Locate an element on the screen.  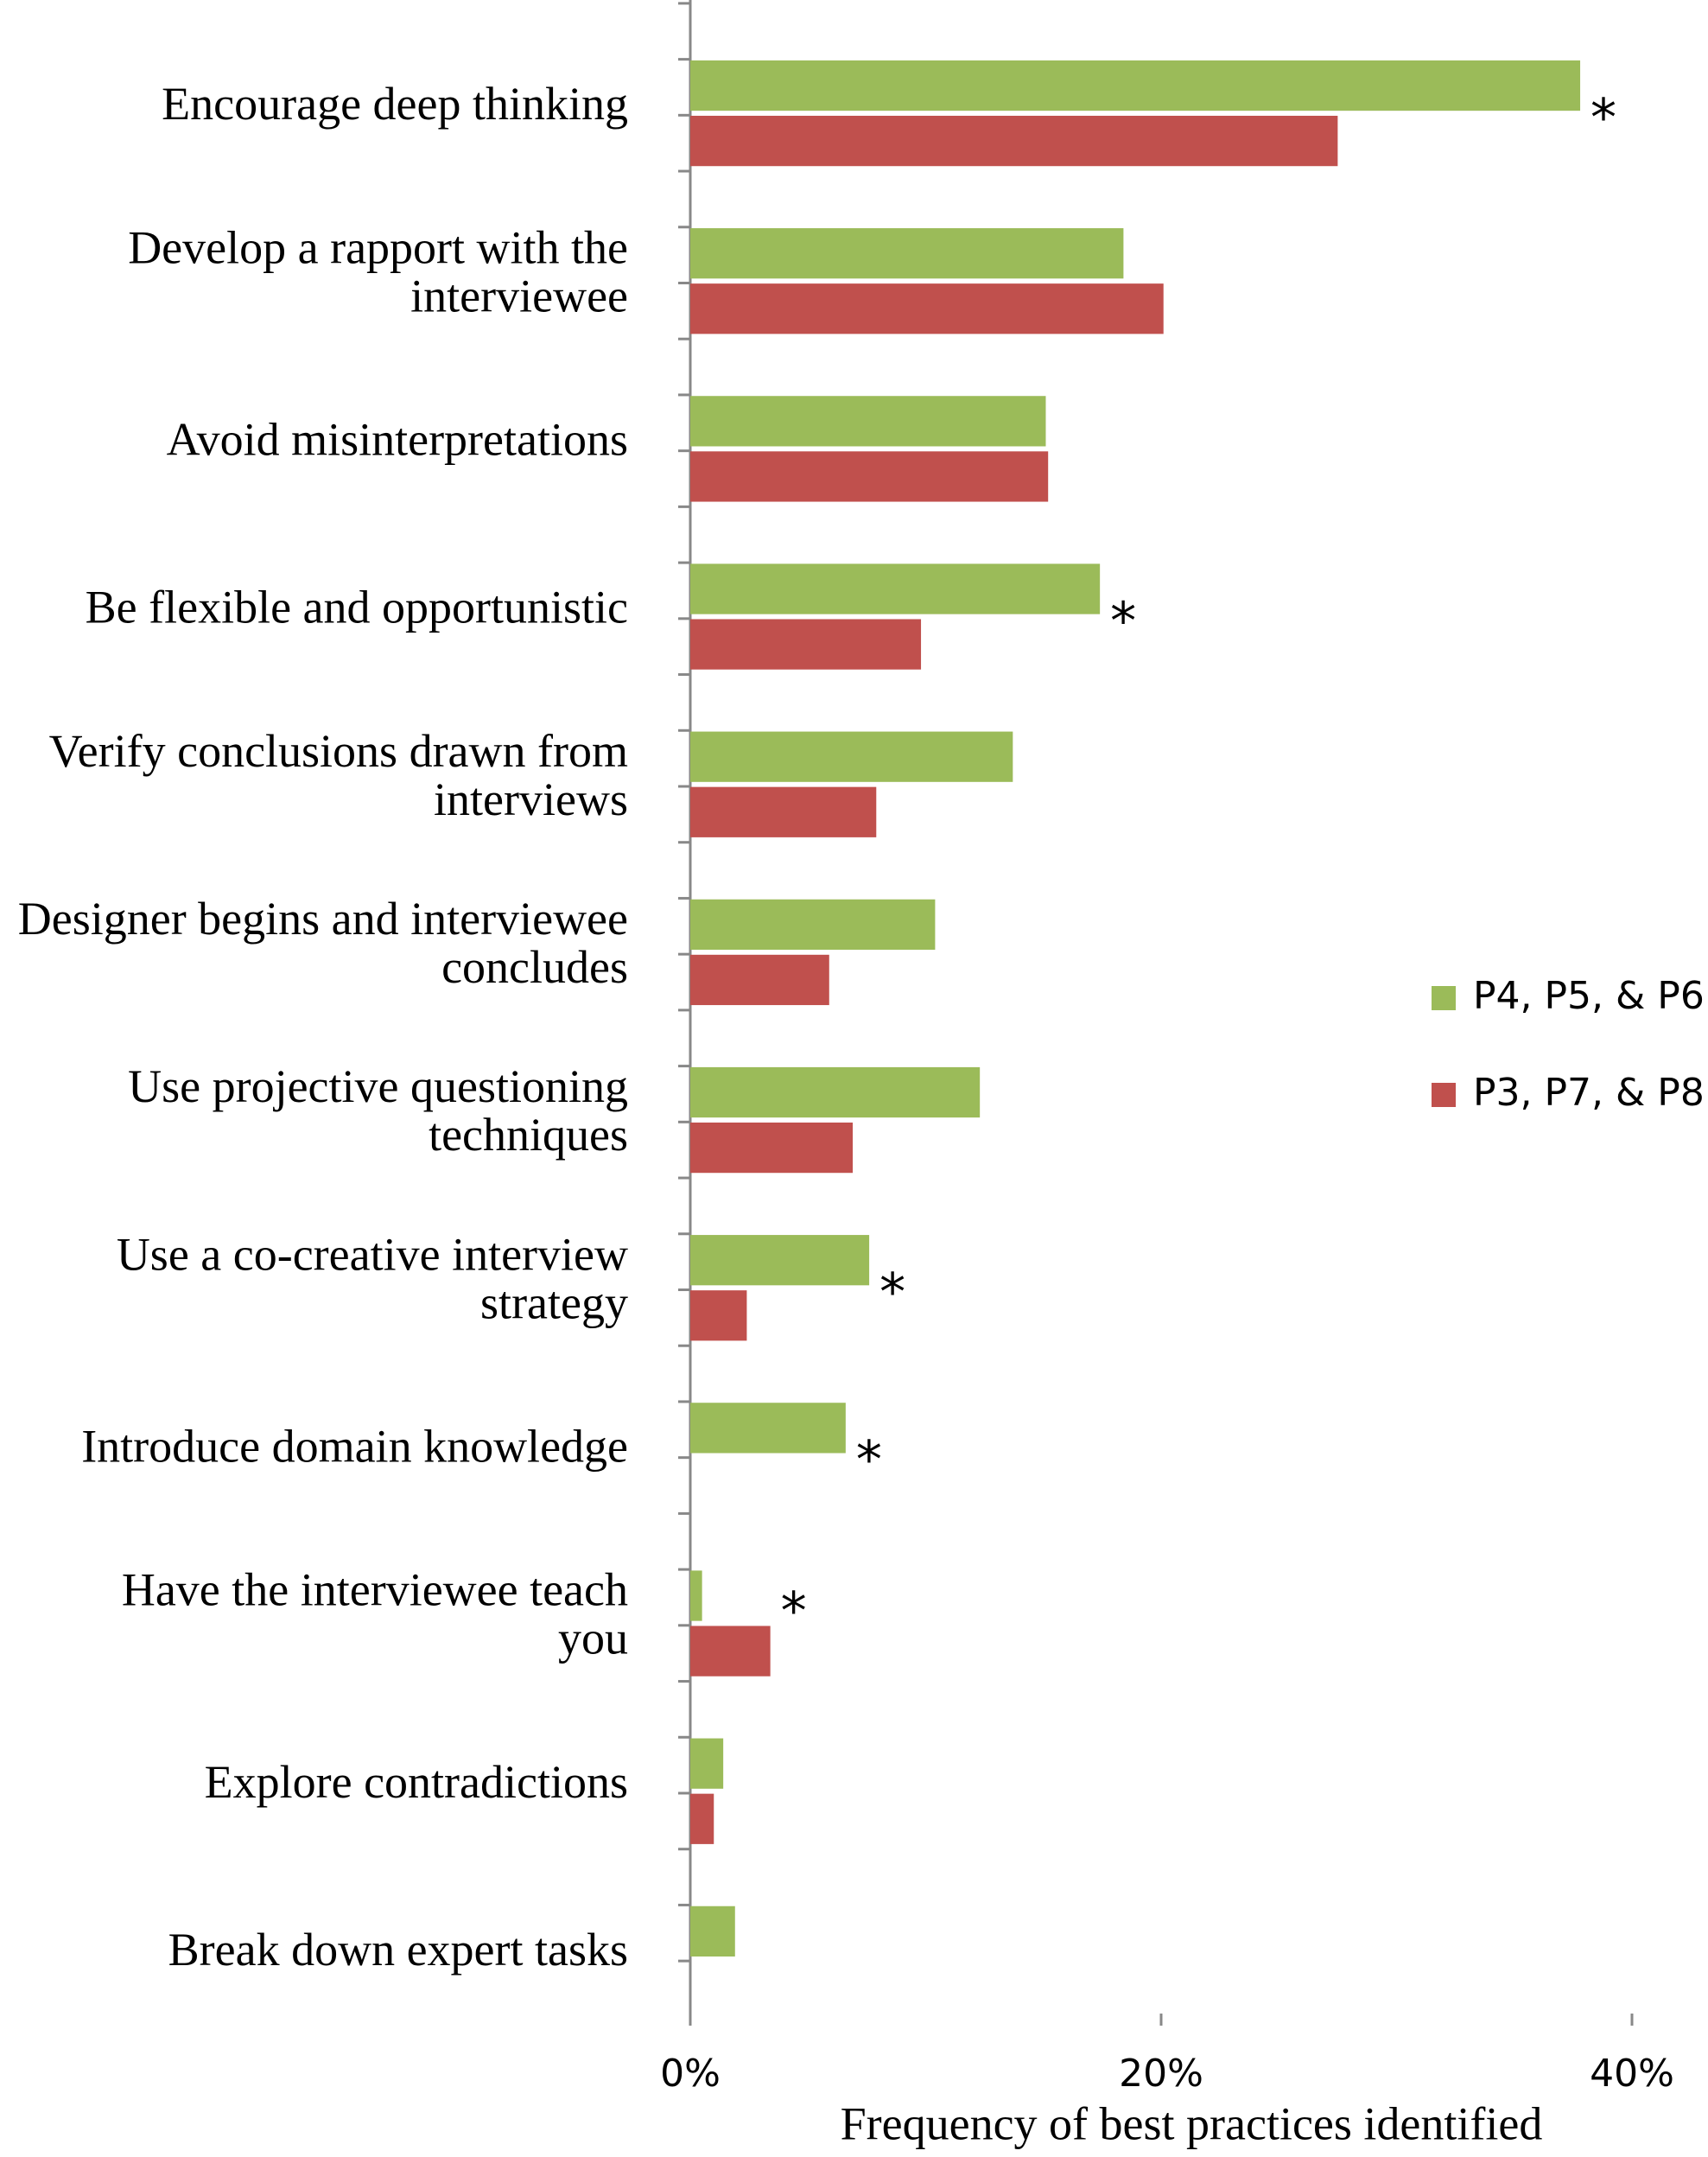
y-tick-label: Have the interviewee teach you is located at coordinates (375, 1614).